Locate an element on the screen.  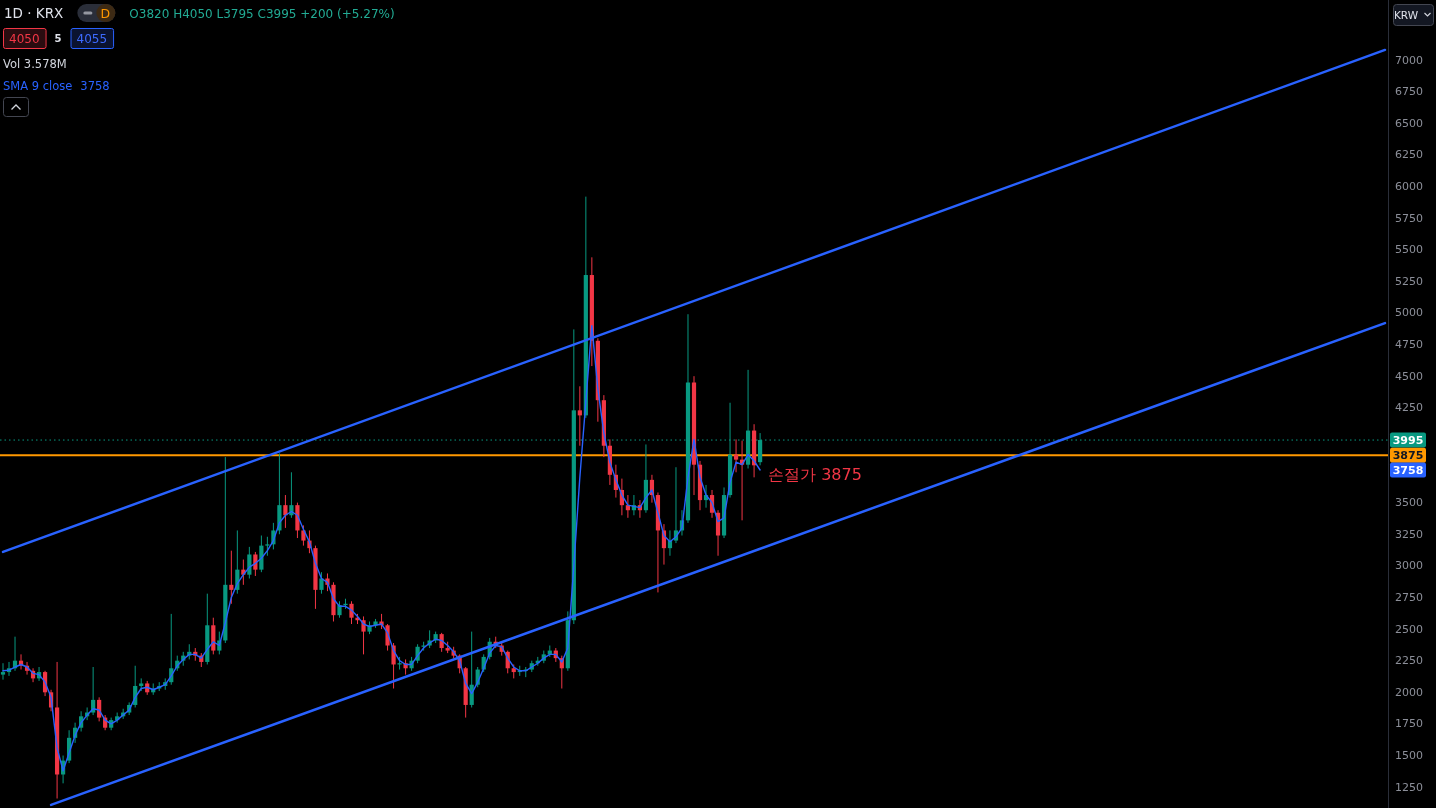
quote-box: 4055 is located at coordinates (92, 38).